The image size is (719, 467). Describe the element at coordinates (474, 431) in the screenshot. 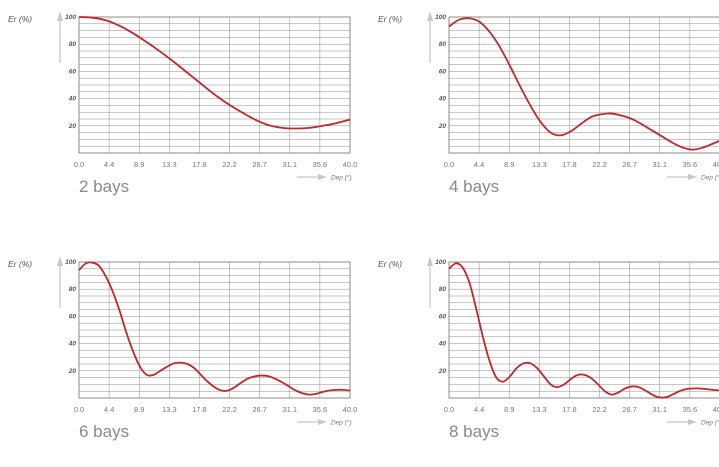

I see `chart-caption: 8 bays` at that location.